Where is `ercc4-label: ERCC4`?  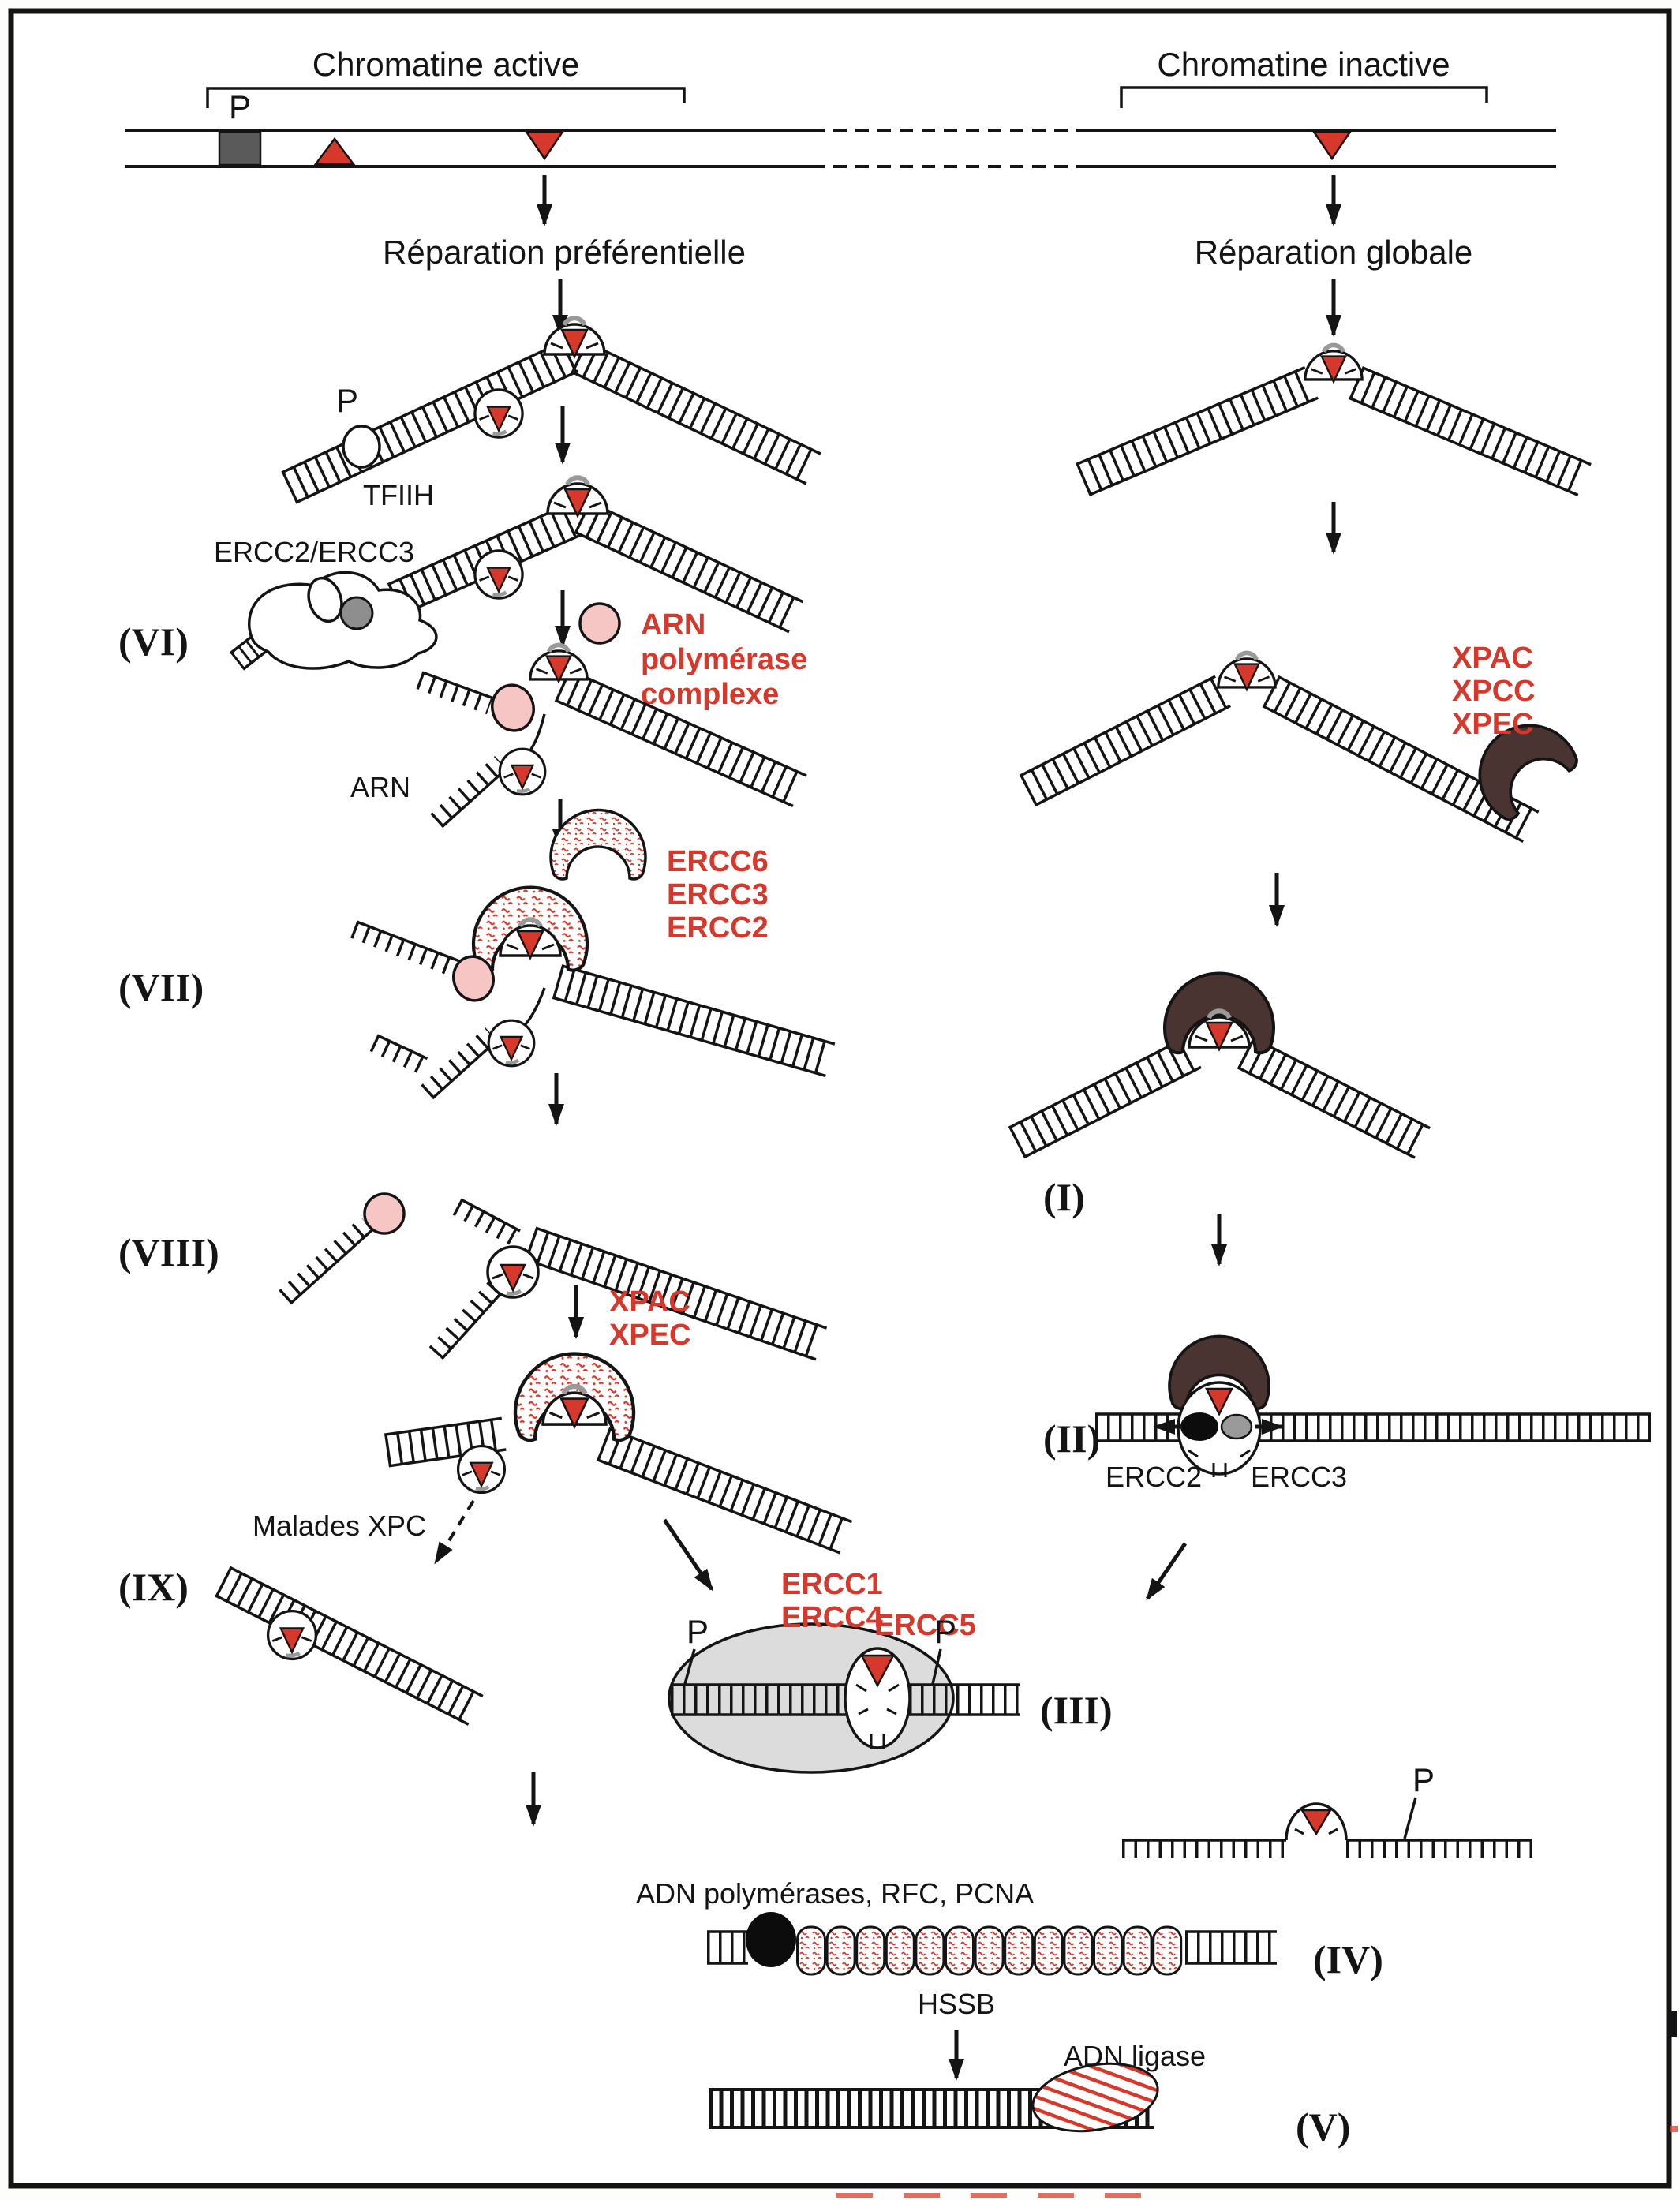
ercc4-label: ERCC4 is located at coordinates (832, 1617).